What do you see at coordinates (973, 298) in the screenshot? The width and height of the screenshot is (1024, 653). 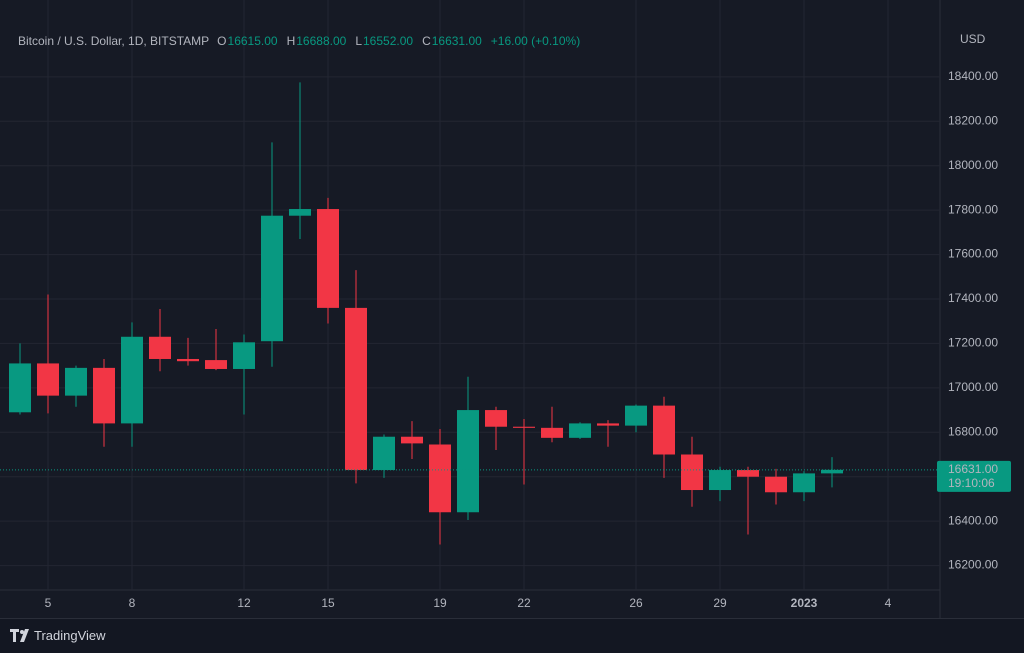 I see `y-tick-label: 17400.00` at bounding box center [973, 298].